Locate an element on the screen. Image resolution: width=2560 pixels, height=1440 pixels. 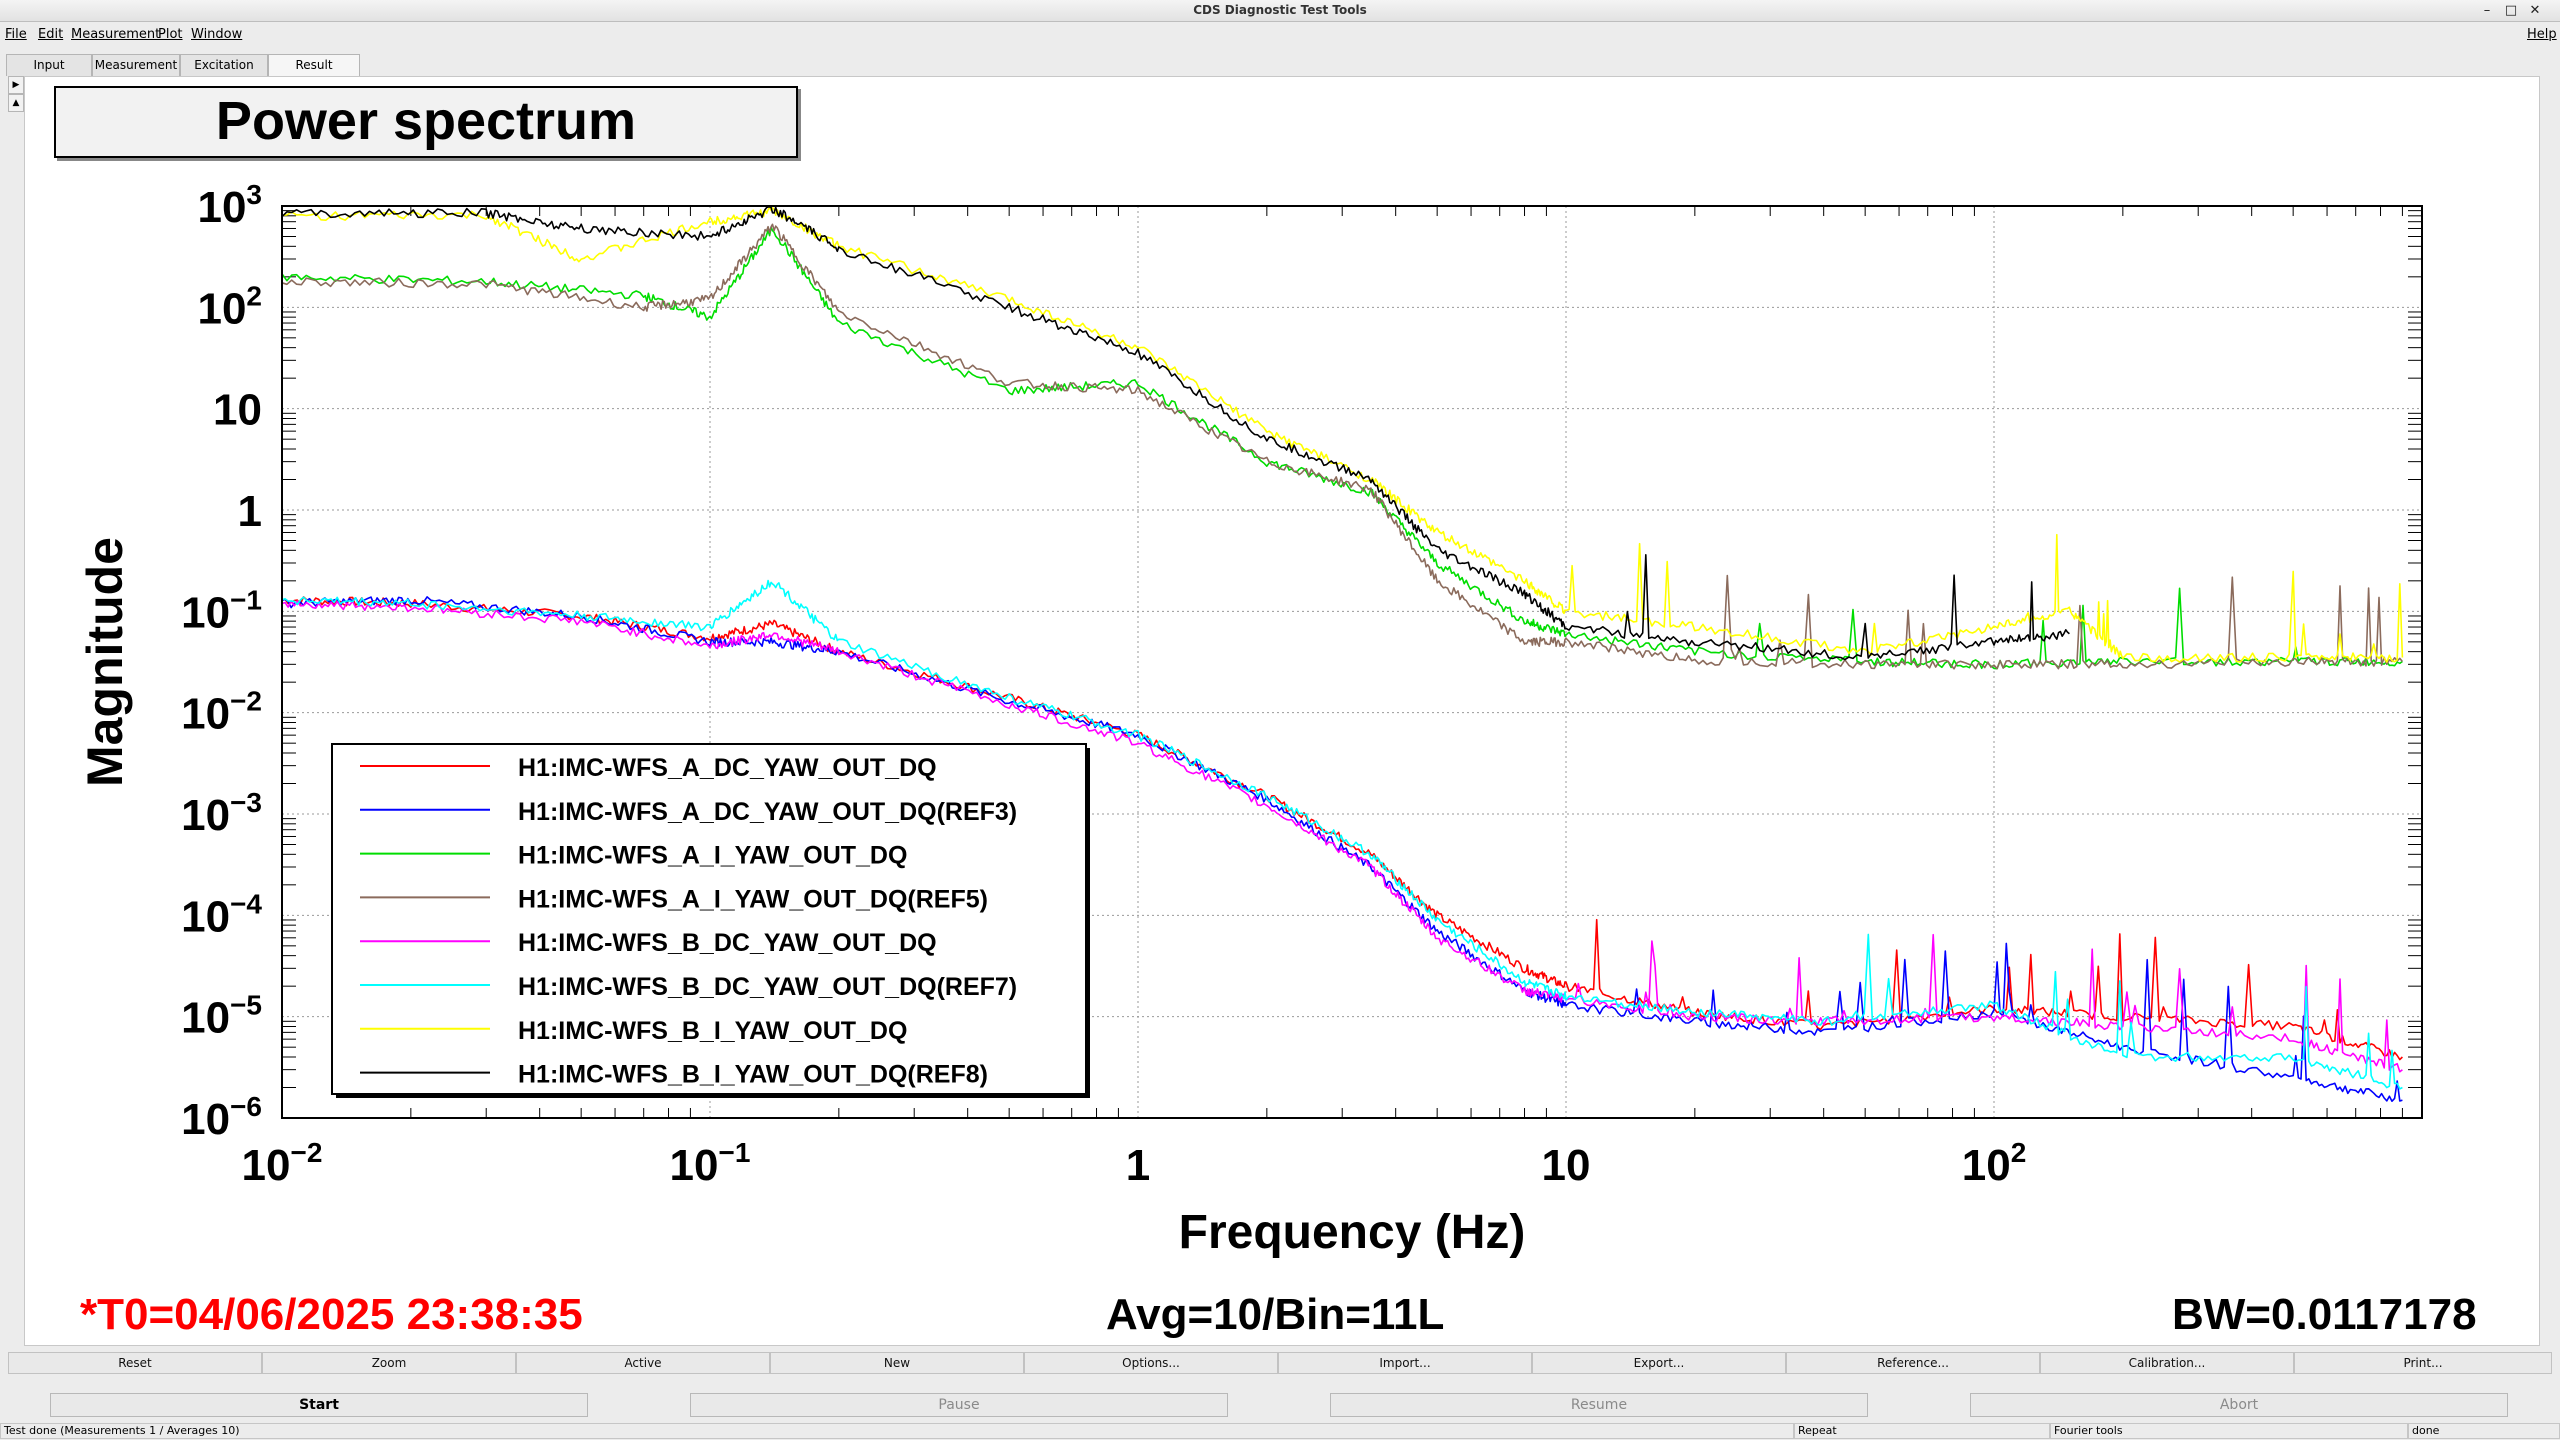
legend-label-1: H1:IMC-WFS_A_DC_YAW_OUT_DQ is located at coordinates (727, 768).